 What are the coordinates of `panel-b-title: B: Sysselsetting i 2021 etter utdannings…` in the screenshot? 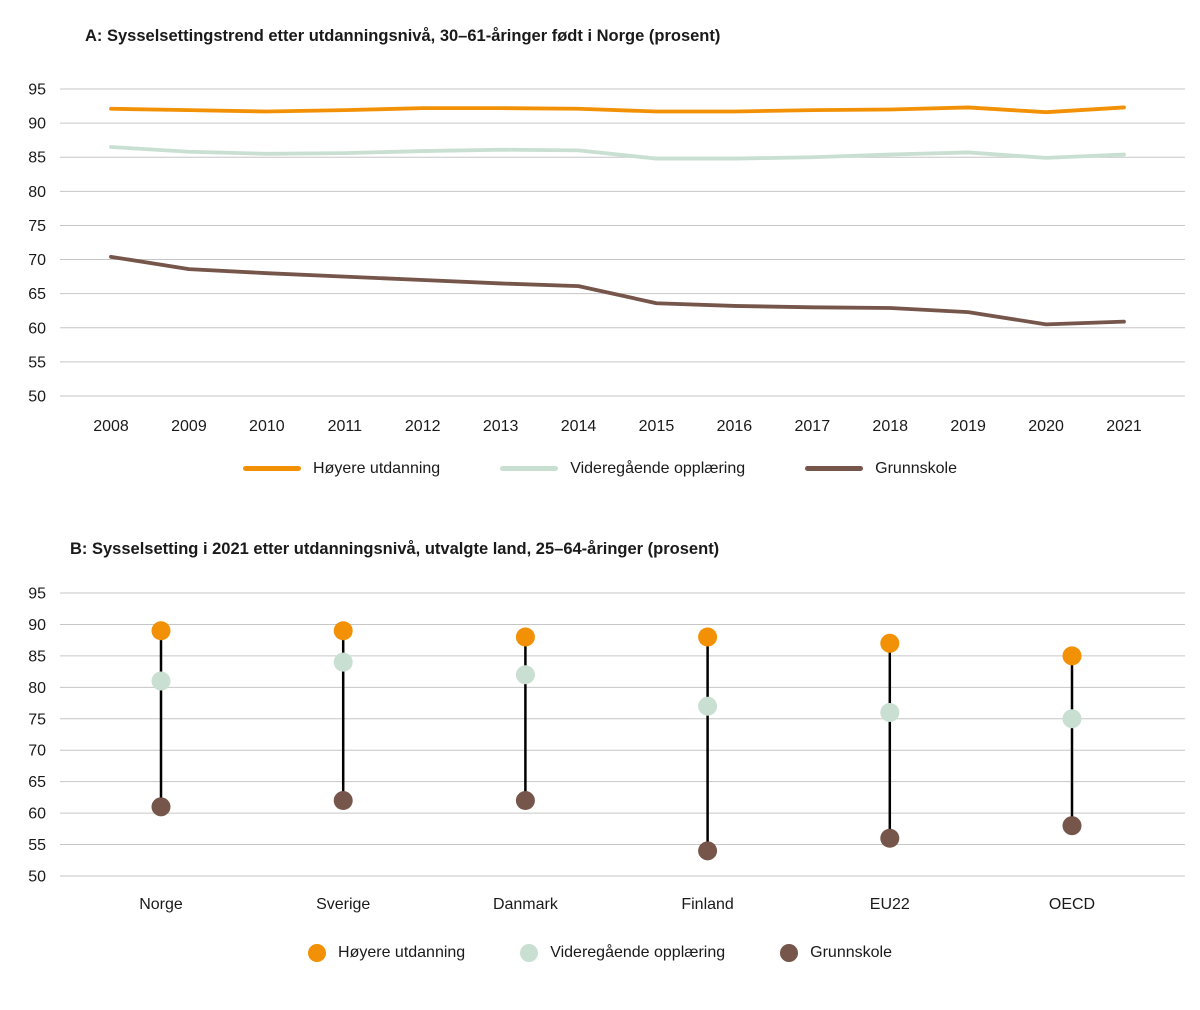 It's located at (395, 548).